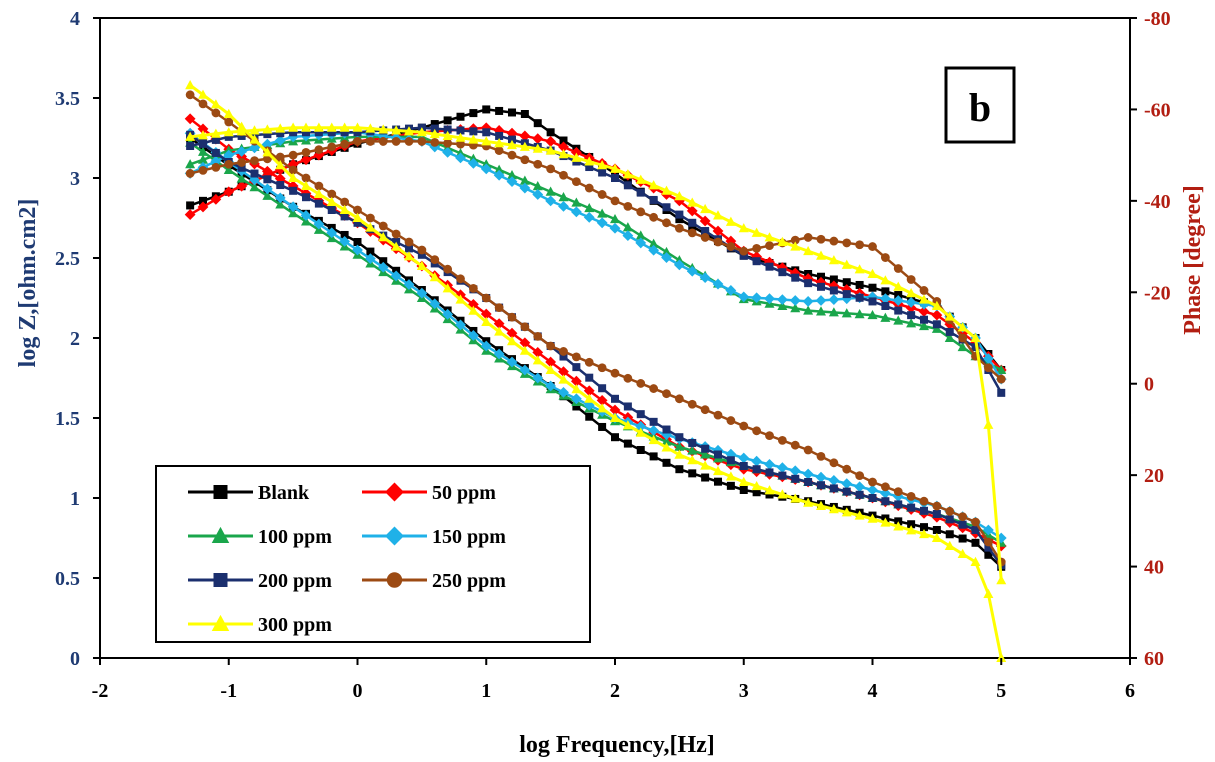 The height and width of the screenshot is (762, 1215). What do you see at coordinates (486, 691) in the screenshot?
I see `x-tick-label: 1` at bounding box center [486, 691].